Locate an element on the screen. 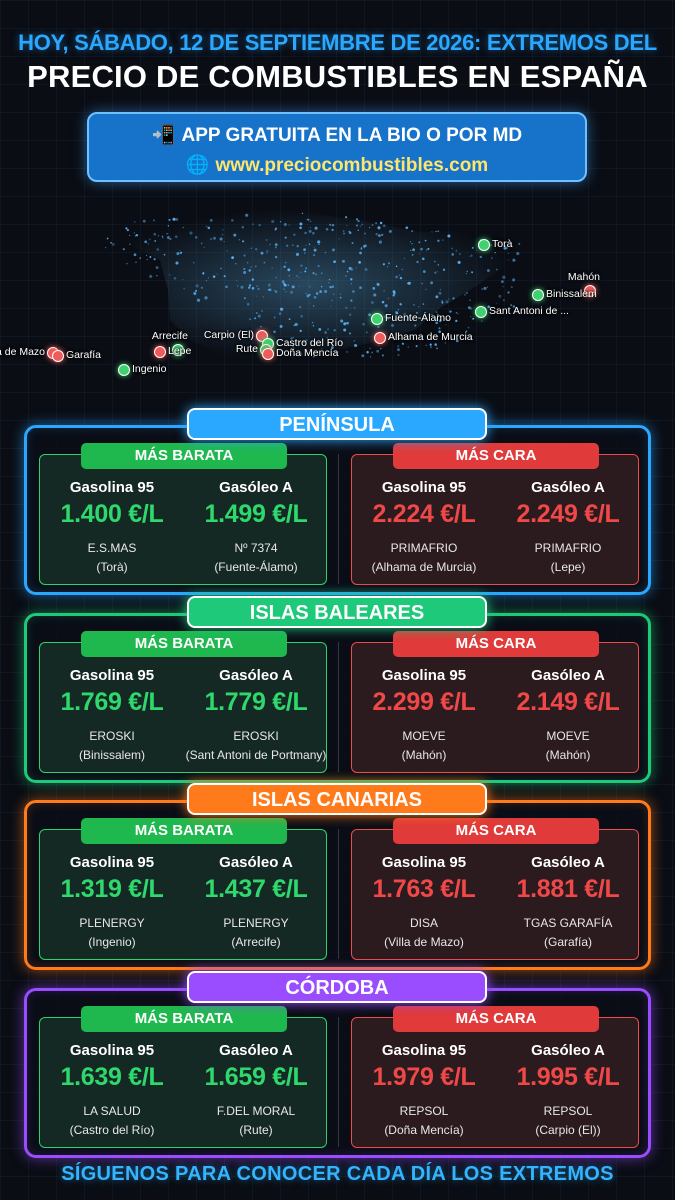 This screenshot has height=1200, width=675. fuel-price: 2.299 €/L is located at coordinates (424, 702).